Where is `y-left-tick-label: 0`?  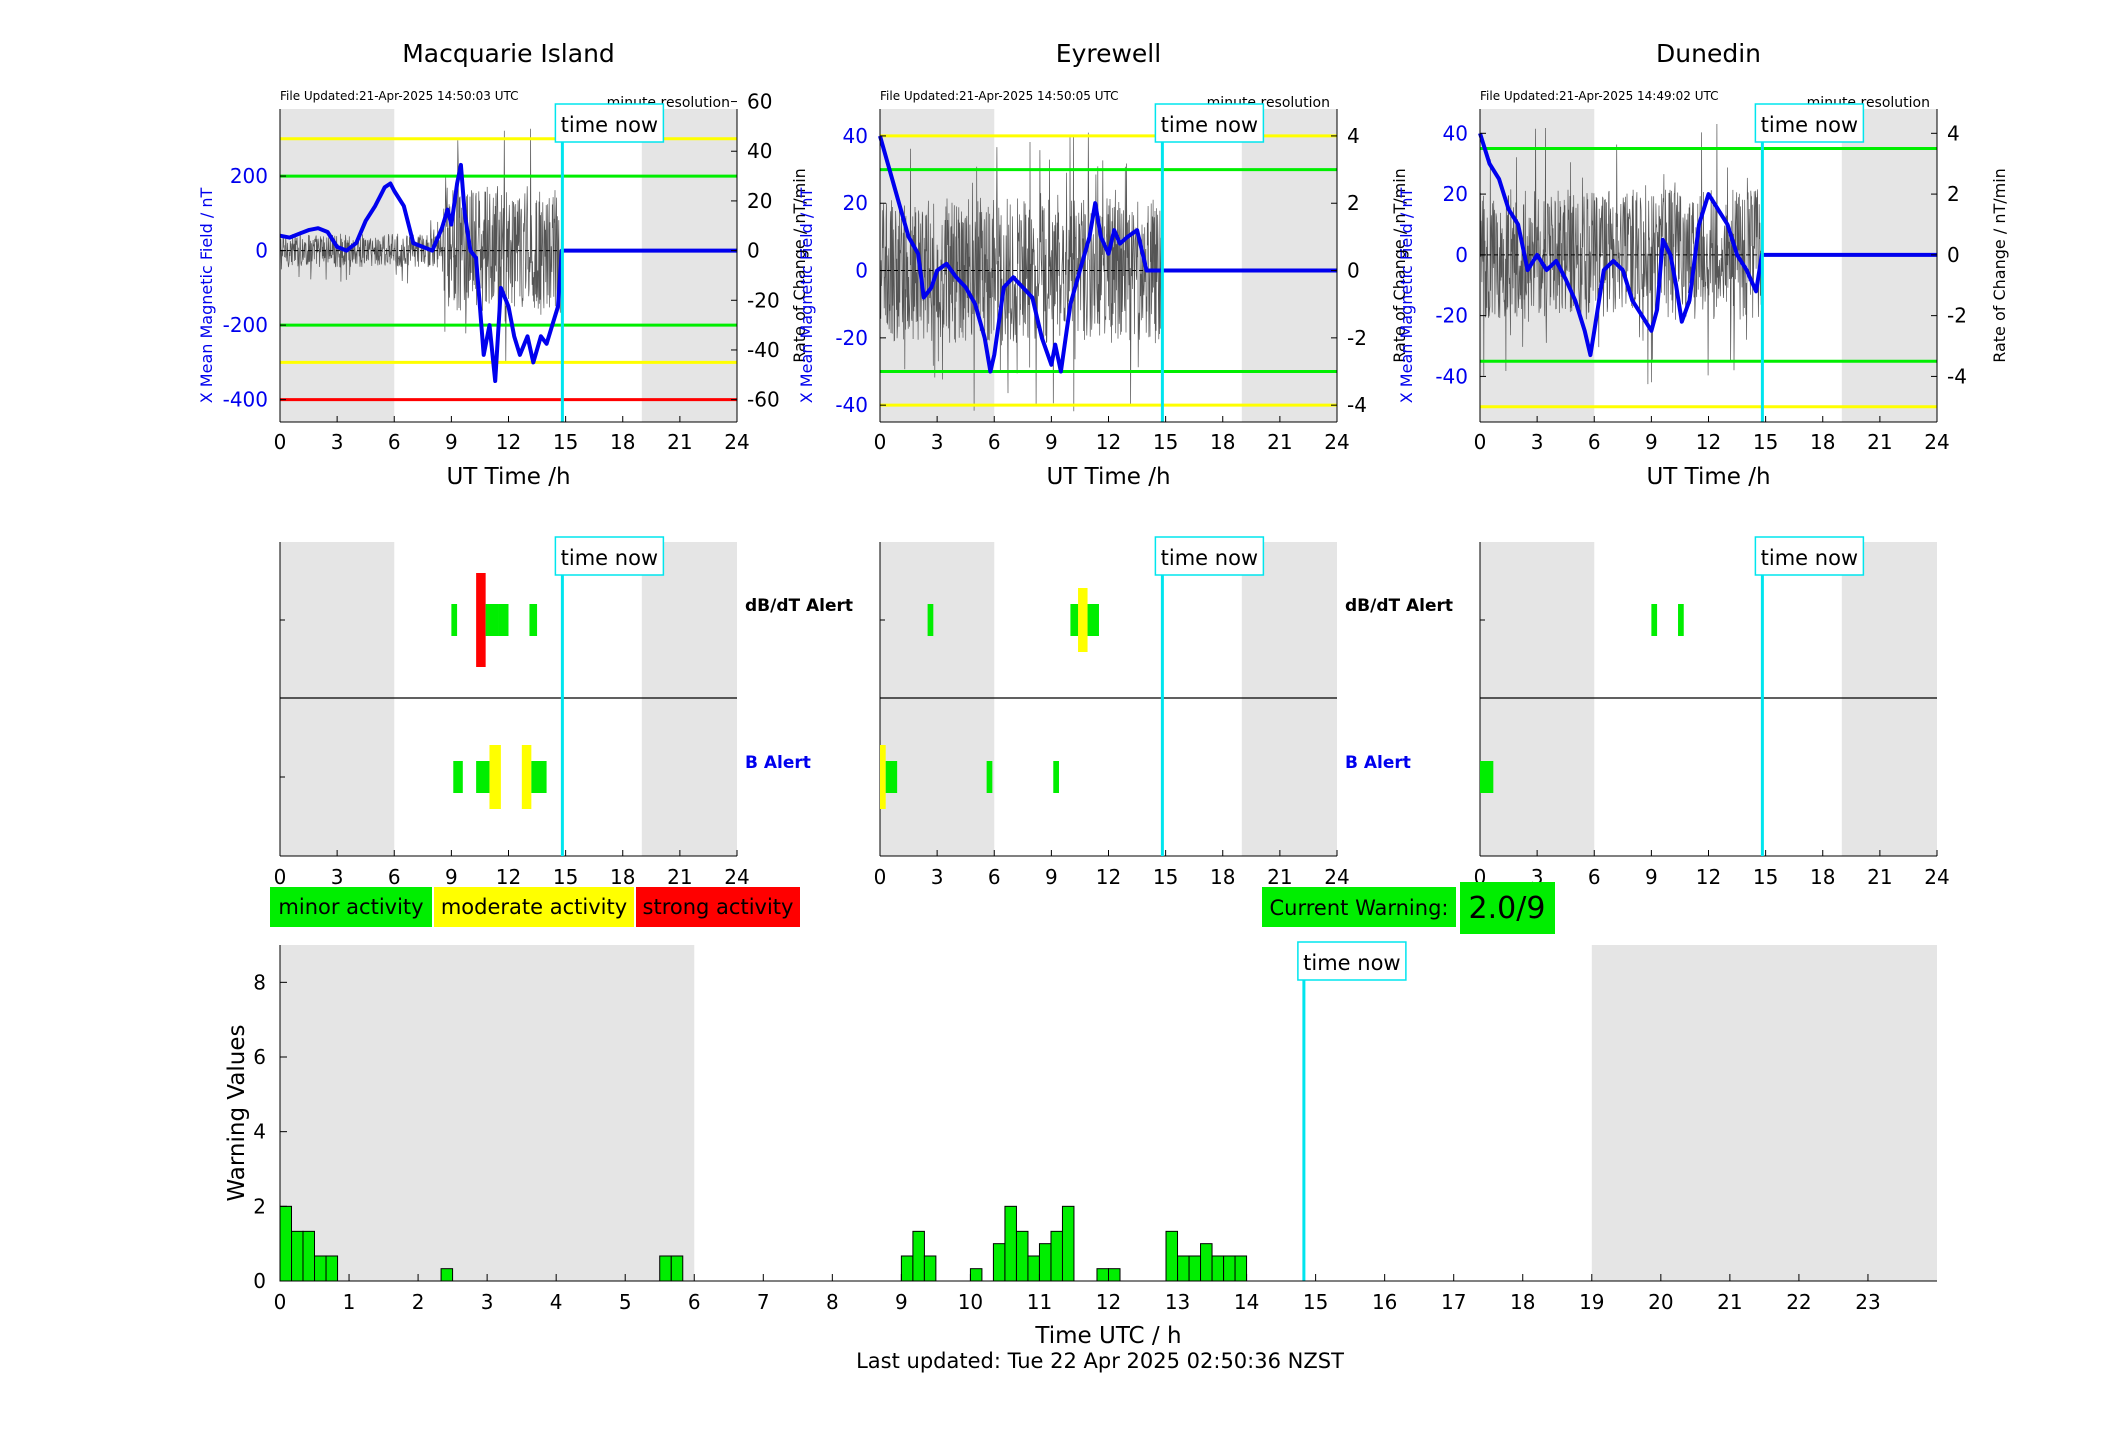 y-left-tick-label: 0 is located at coordinates (861, 271).